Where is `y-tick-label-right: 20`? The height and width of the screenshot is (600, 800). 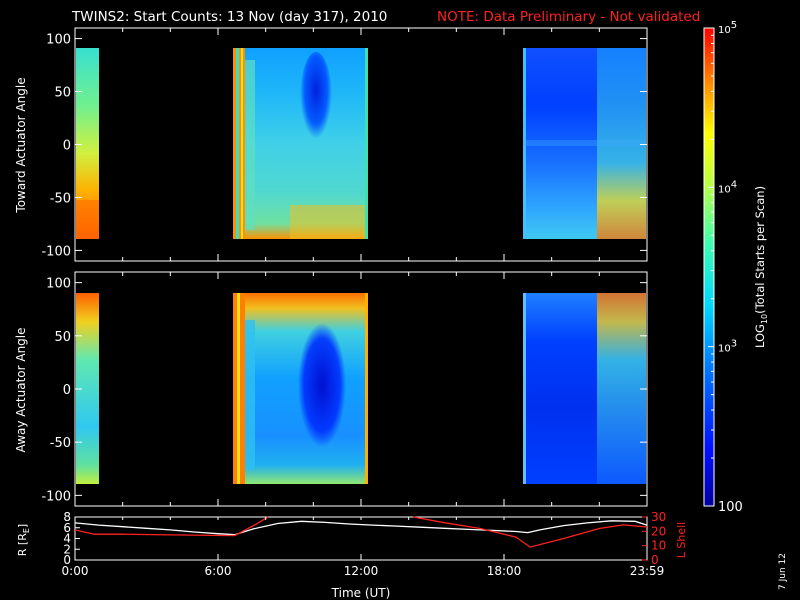 y-tick-label-right: 20 is located at coordinates (658, 531).